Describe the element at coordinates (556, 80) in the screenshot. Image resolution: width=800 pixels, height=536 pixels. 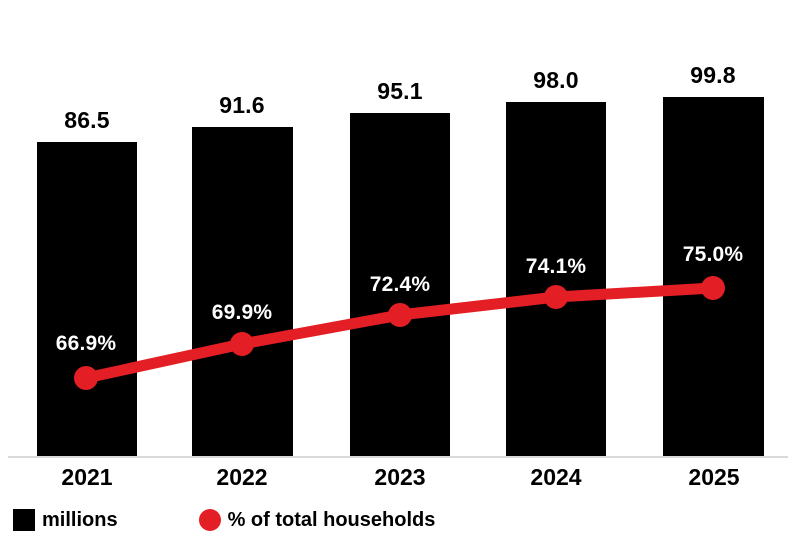
I see `bar-value-label-2024: 98.0` at that location.